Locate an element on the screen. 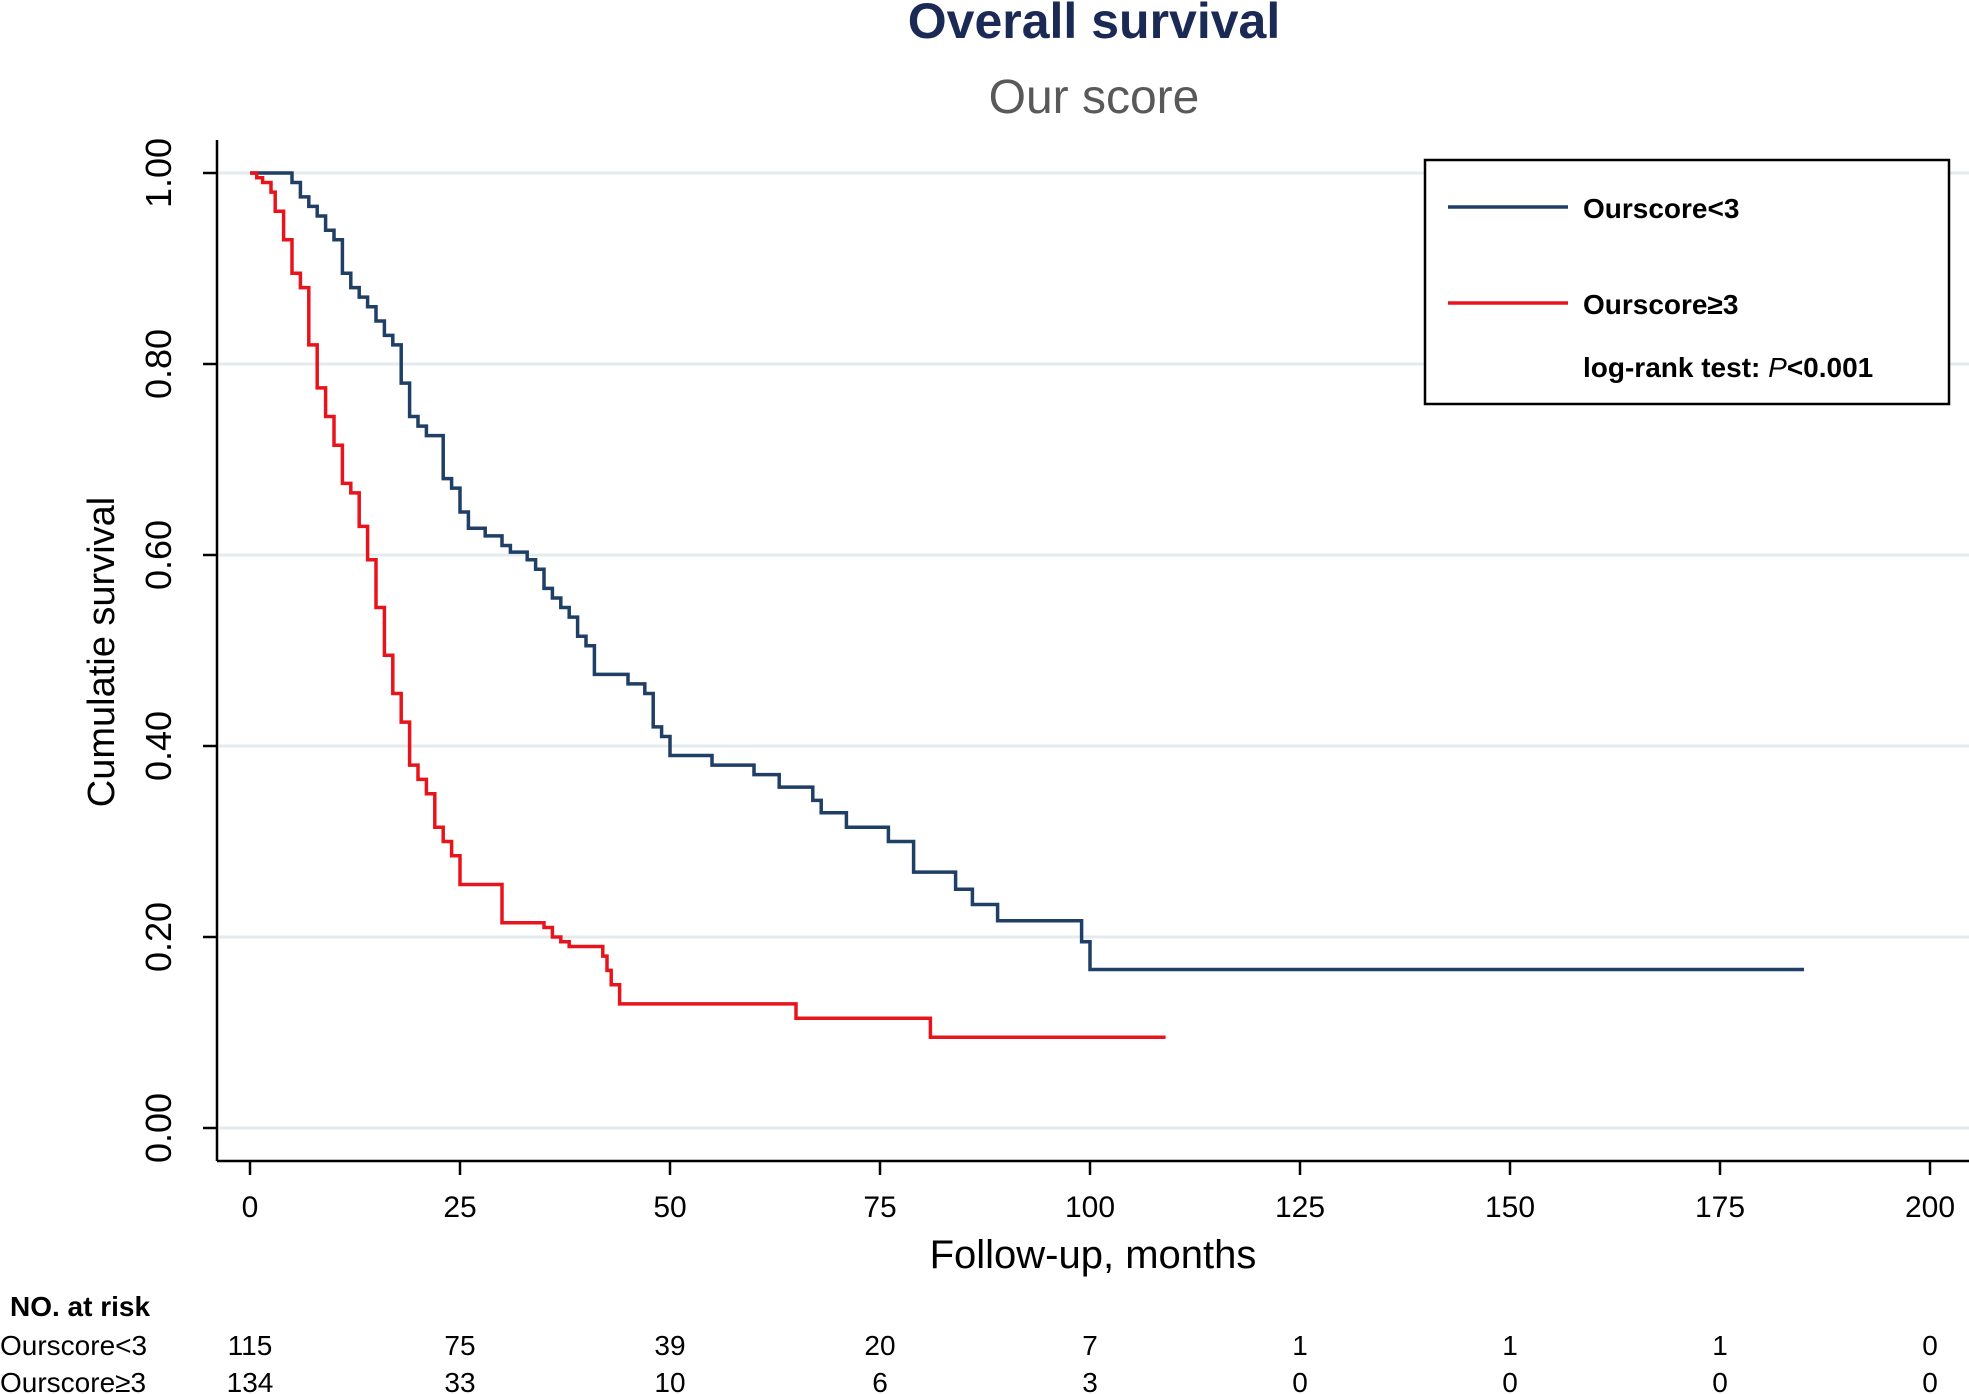  log-rank-annotation: log-rank test: P<0.001 is located at coordinates (1728, 367).